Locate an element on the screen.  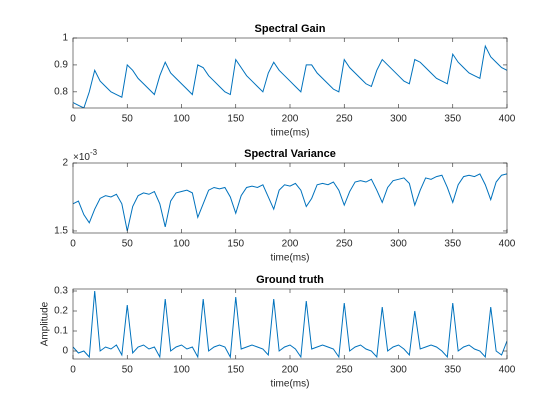
y-multiplier-base: ×10 is located at coordinates (81, 157).